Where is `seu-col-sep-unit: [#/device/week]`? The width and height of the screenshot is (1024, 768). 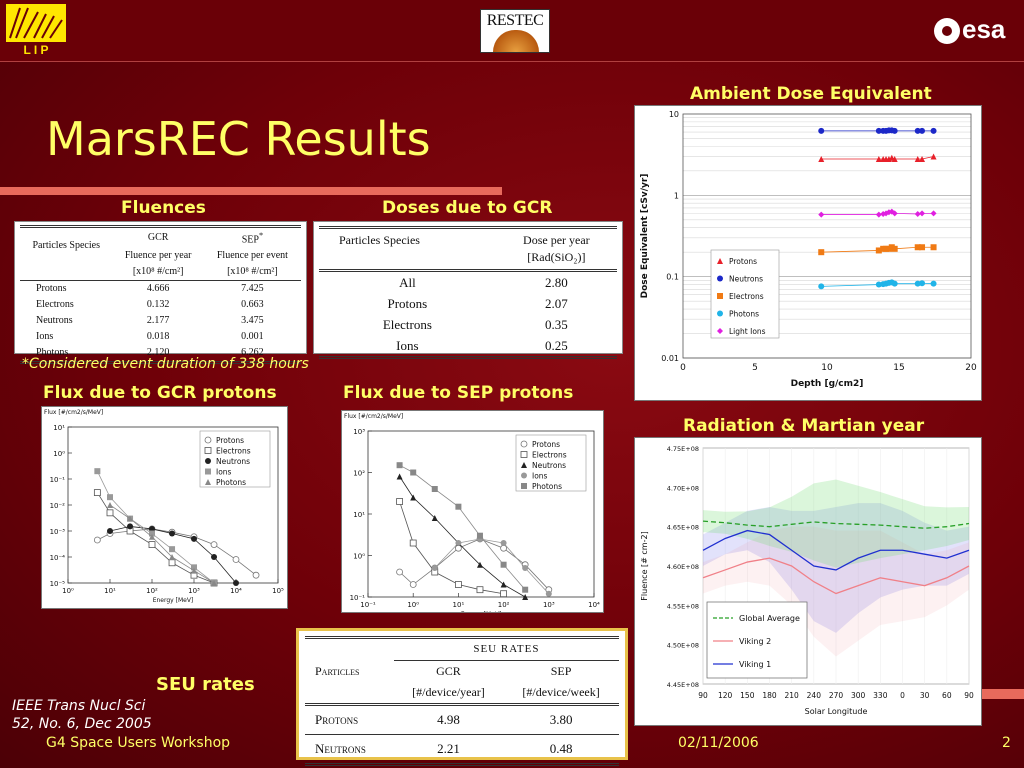
seu-col-sep-unit: [#/device/week] is located at coordinates (561, 692).